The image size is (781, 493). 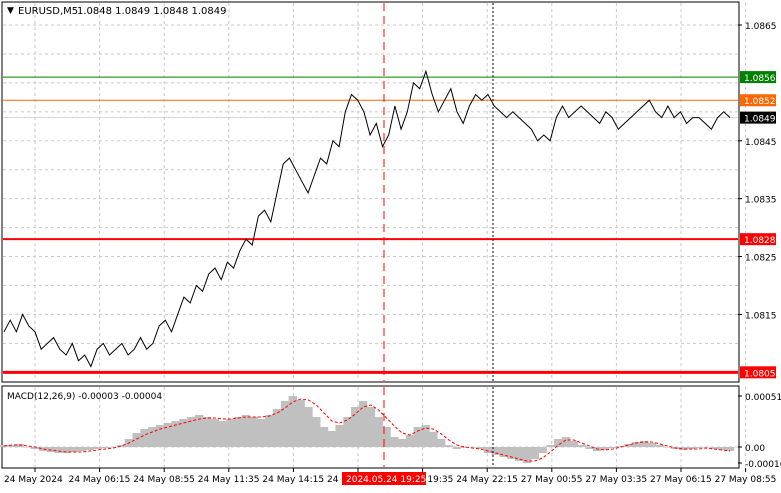 I want to click on time-tick-label: 27 May 08:55, so click(x=746, y=480).